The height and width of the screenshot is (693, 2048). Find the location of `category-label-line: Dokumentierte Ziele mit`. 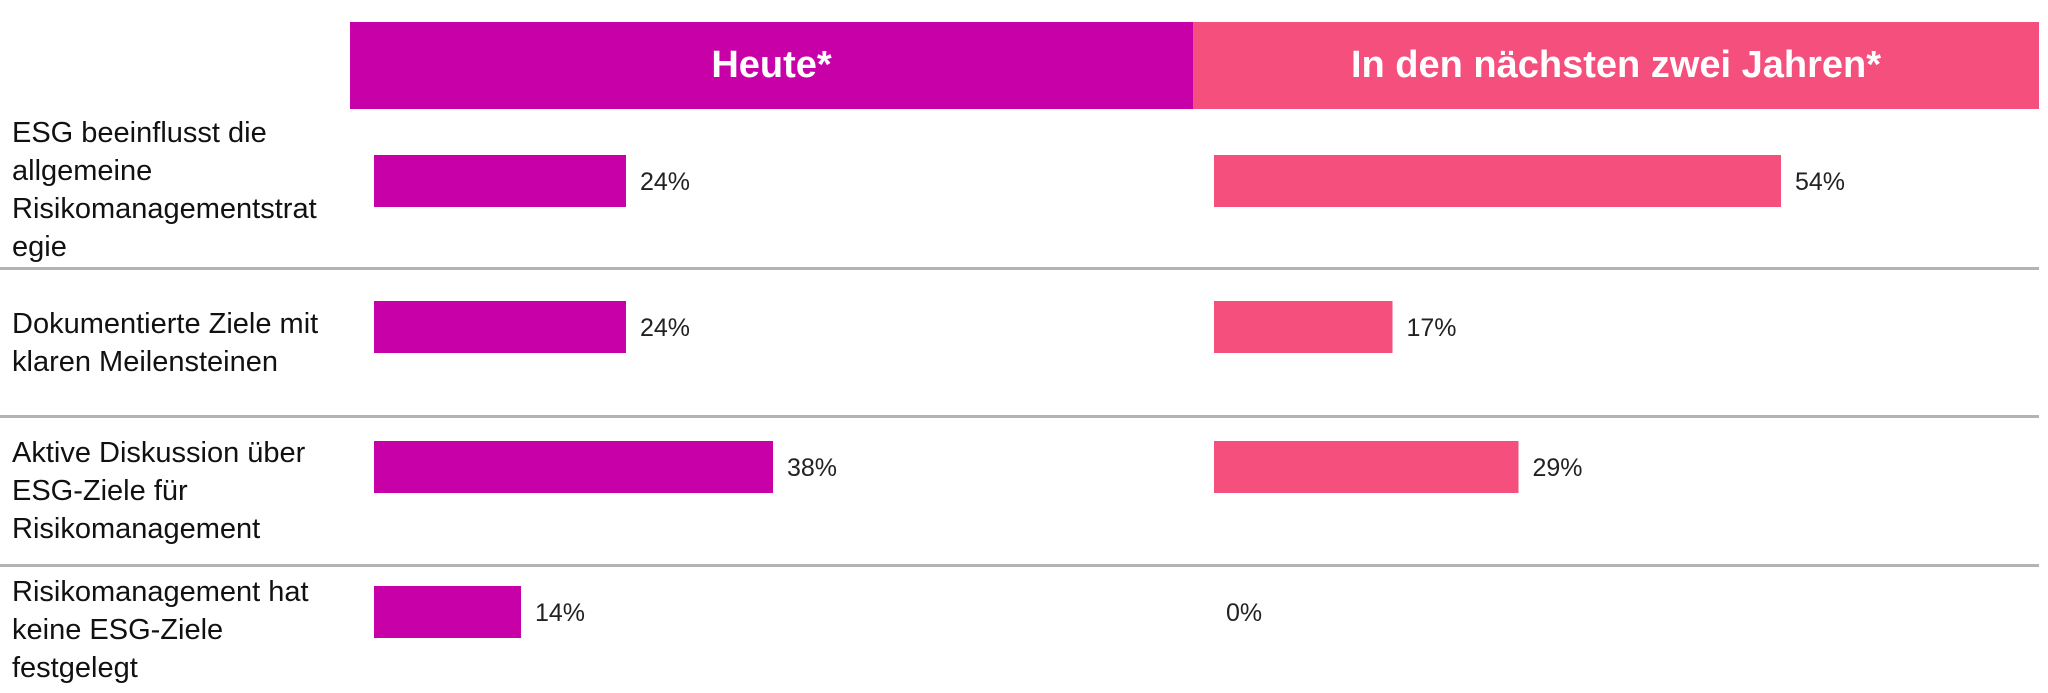

category-label-line: Dokumentierte Ziele mit is located at coordinates (165, 323).